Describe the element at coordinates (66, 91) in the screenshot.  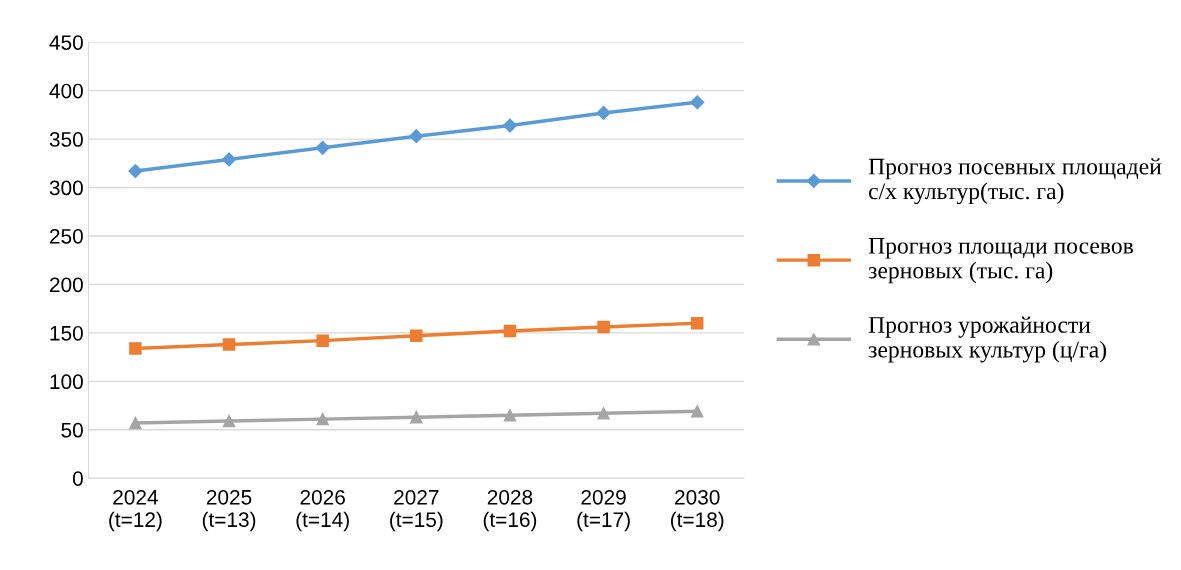
I see `y-tick-label: 400` at that location.